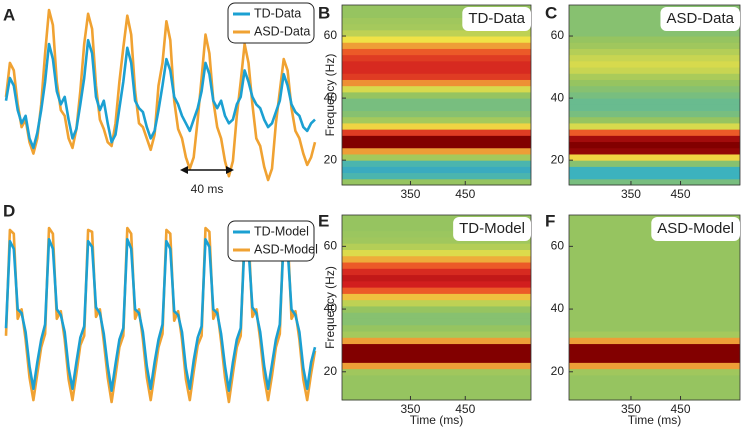  What do you see at coordinates (277, 13) in the screenshot?
I see `legend-label: TD-Data` at bounding box center [277, 13].